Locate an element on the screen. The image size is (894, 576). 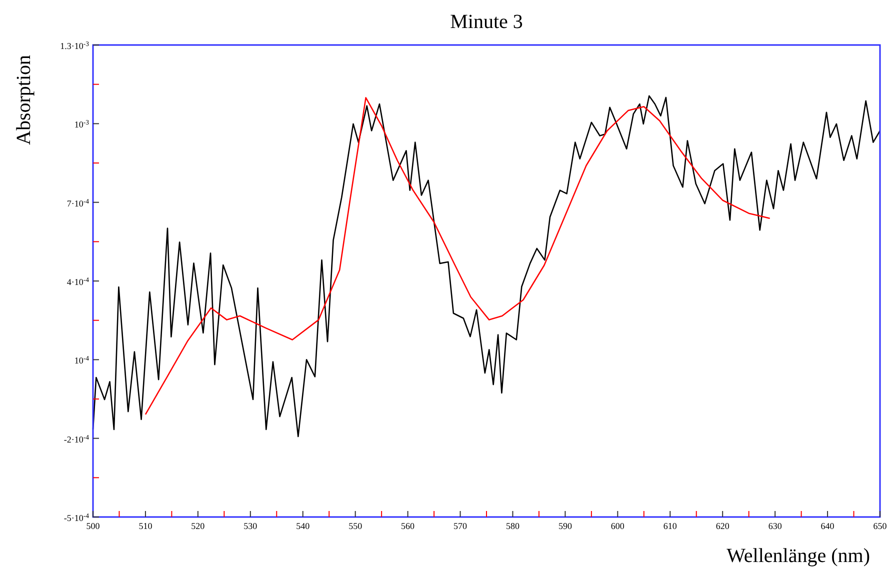
x-tick-label: 600 is located at coordinates (617, 526).